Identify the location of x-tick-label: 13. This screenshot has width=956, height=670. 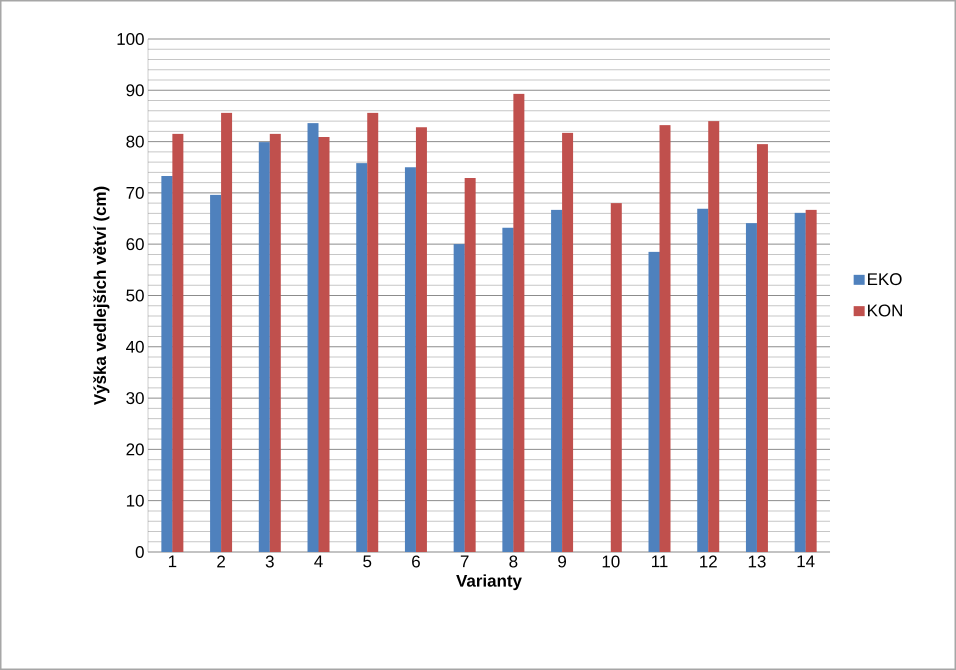
(757, 562).